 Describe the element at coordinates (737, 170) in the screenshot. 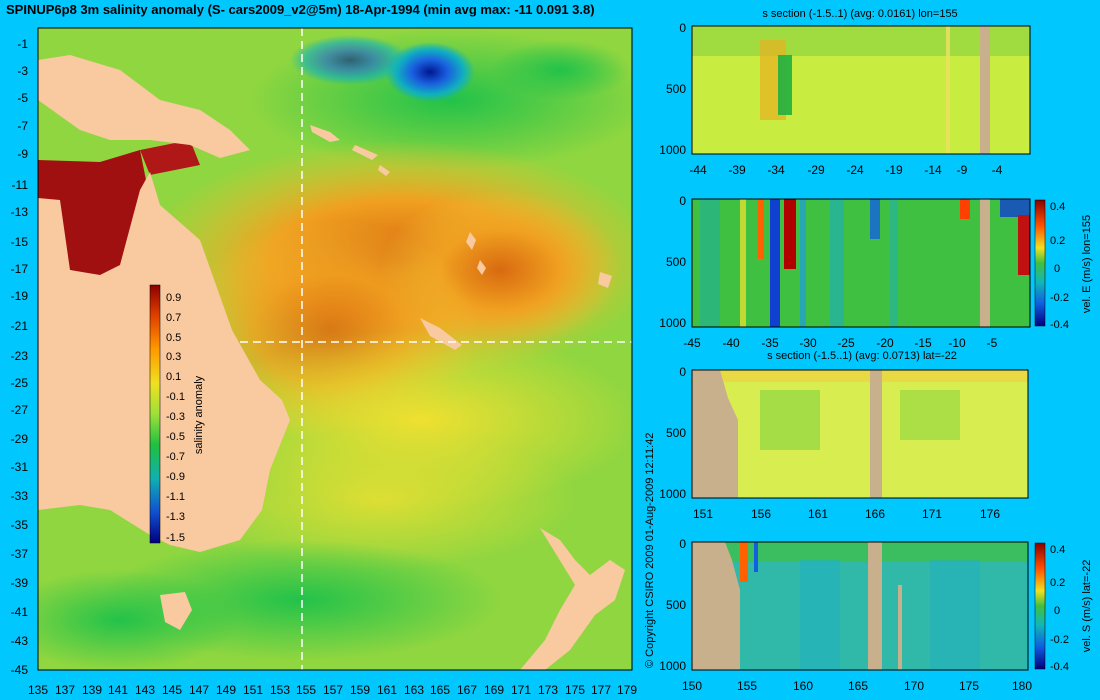

I see `panel1-xtick: -39` at that location.